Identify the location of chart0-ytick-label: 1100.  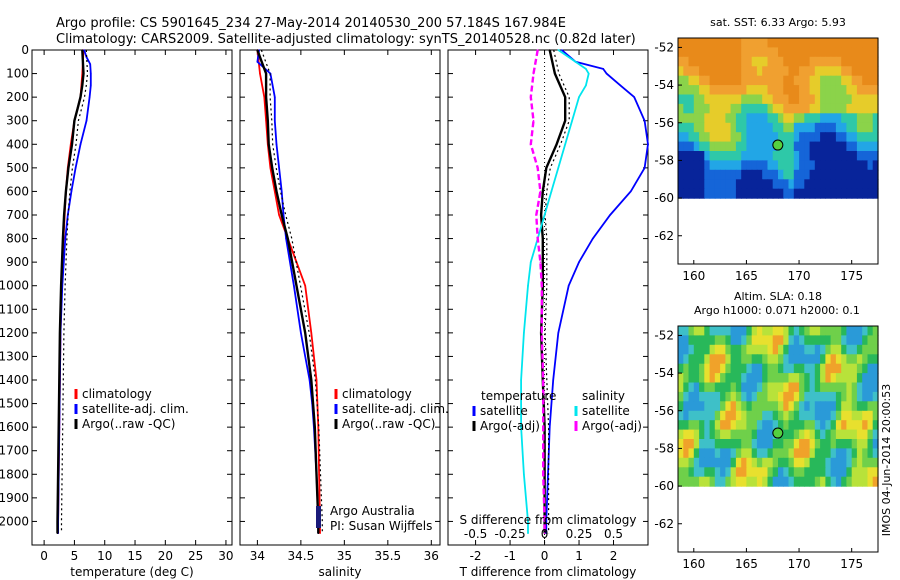
(14, 309).